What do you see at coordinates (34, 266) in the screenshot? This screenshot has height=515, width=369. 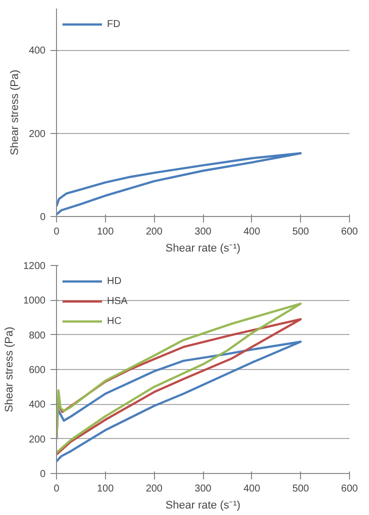 I see `y-tick-label: 1200` at bounding box center [34, 266].